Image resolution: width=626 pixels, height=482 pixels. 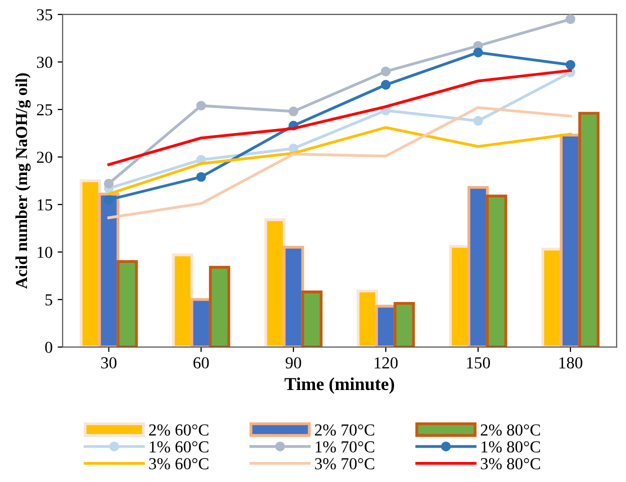 What do you see at coordinates (510, 464) in the screenshot?
I see `legend-label: 3% 80°C` at bounding box center [510, 464].